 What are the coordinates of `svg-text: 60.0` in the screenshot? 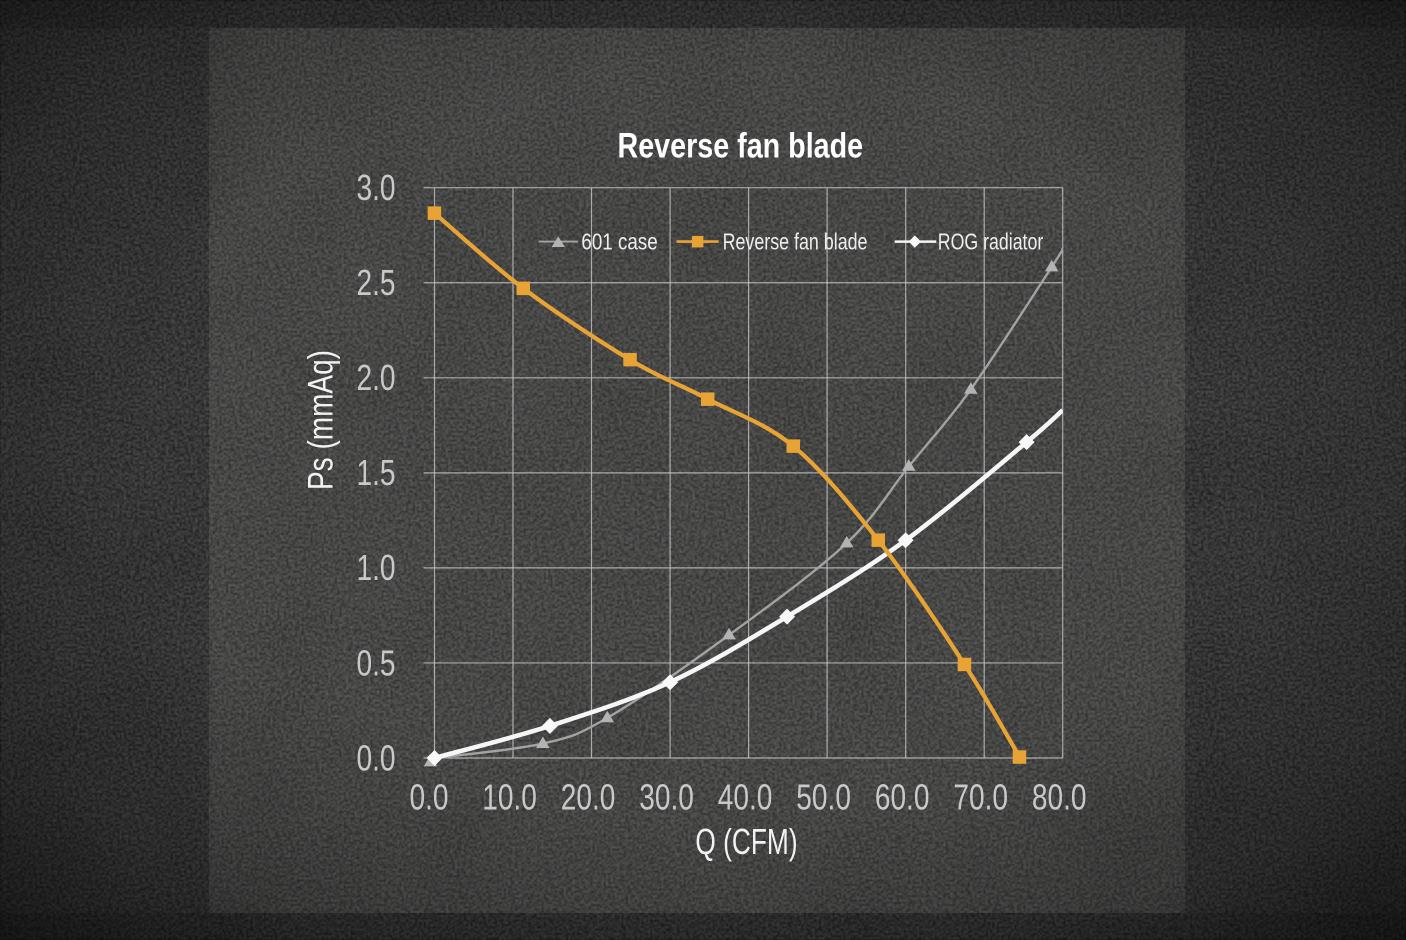 It's located at (902, 797).